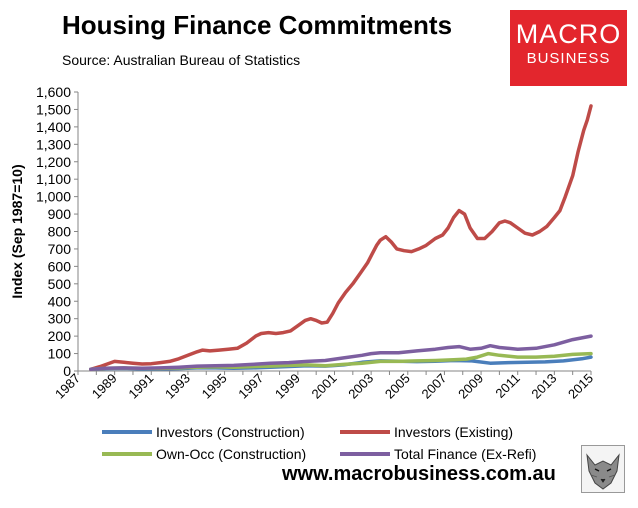 Image resolution: width=638 pixels, height=508 pixels. Describe the element at coordinates (60, 266) in the screenshot. I see `y-tick-label: 600` at that location.